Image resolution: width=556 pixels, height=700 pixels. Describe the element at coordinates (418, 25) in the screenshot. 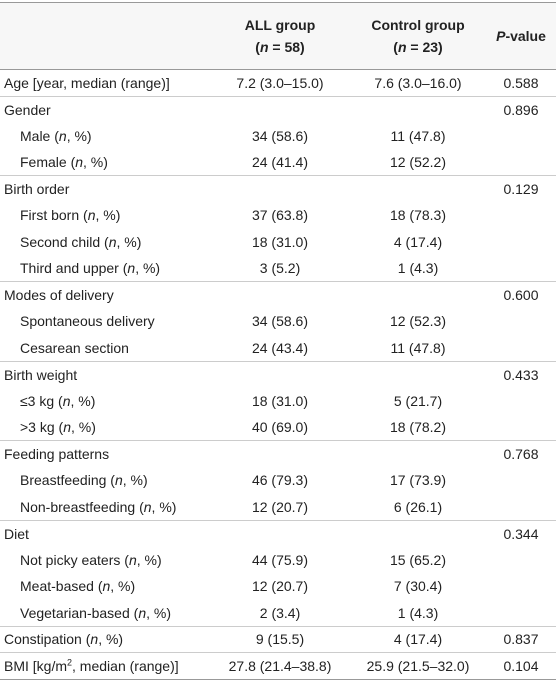

I see `header-line: Control group` at that location.